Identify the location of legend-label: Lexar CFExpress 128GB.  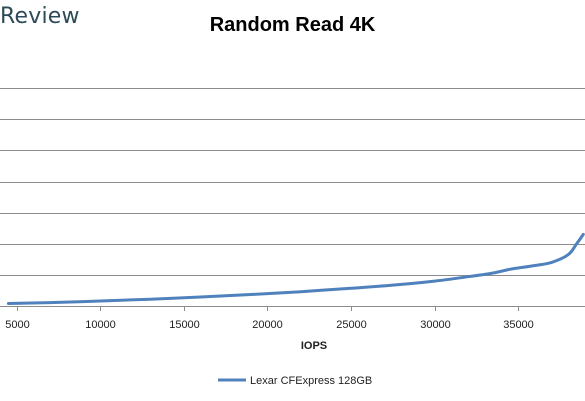
(311, 381).